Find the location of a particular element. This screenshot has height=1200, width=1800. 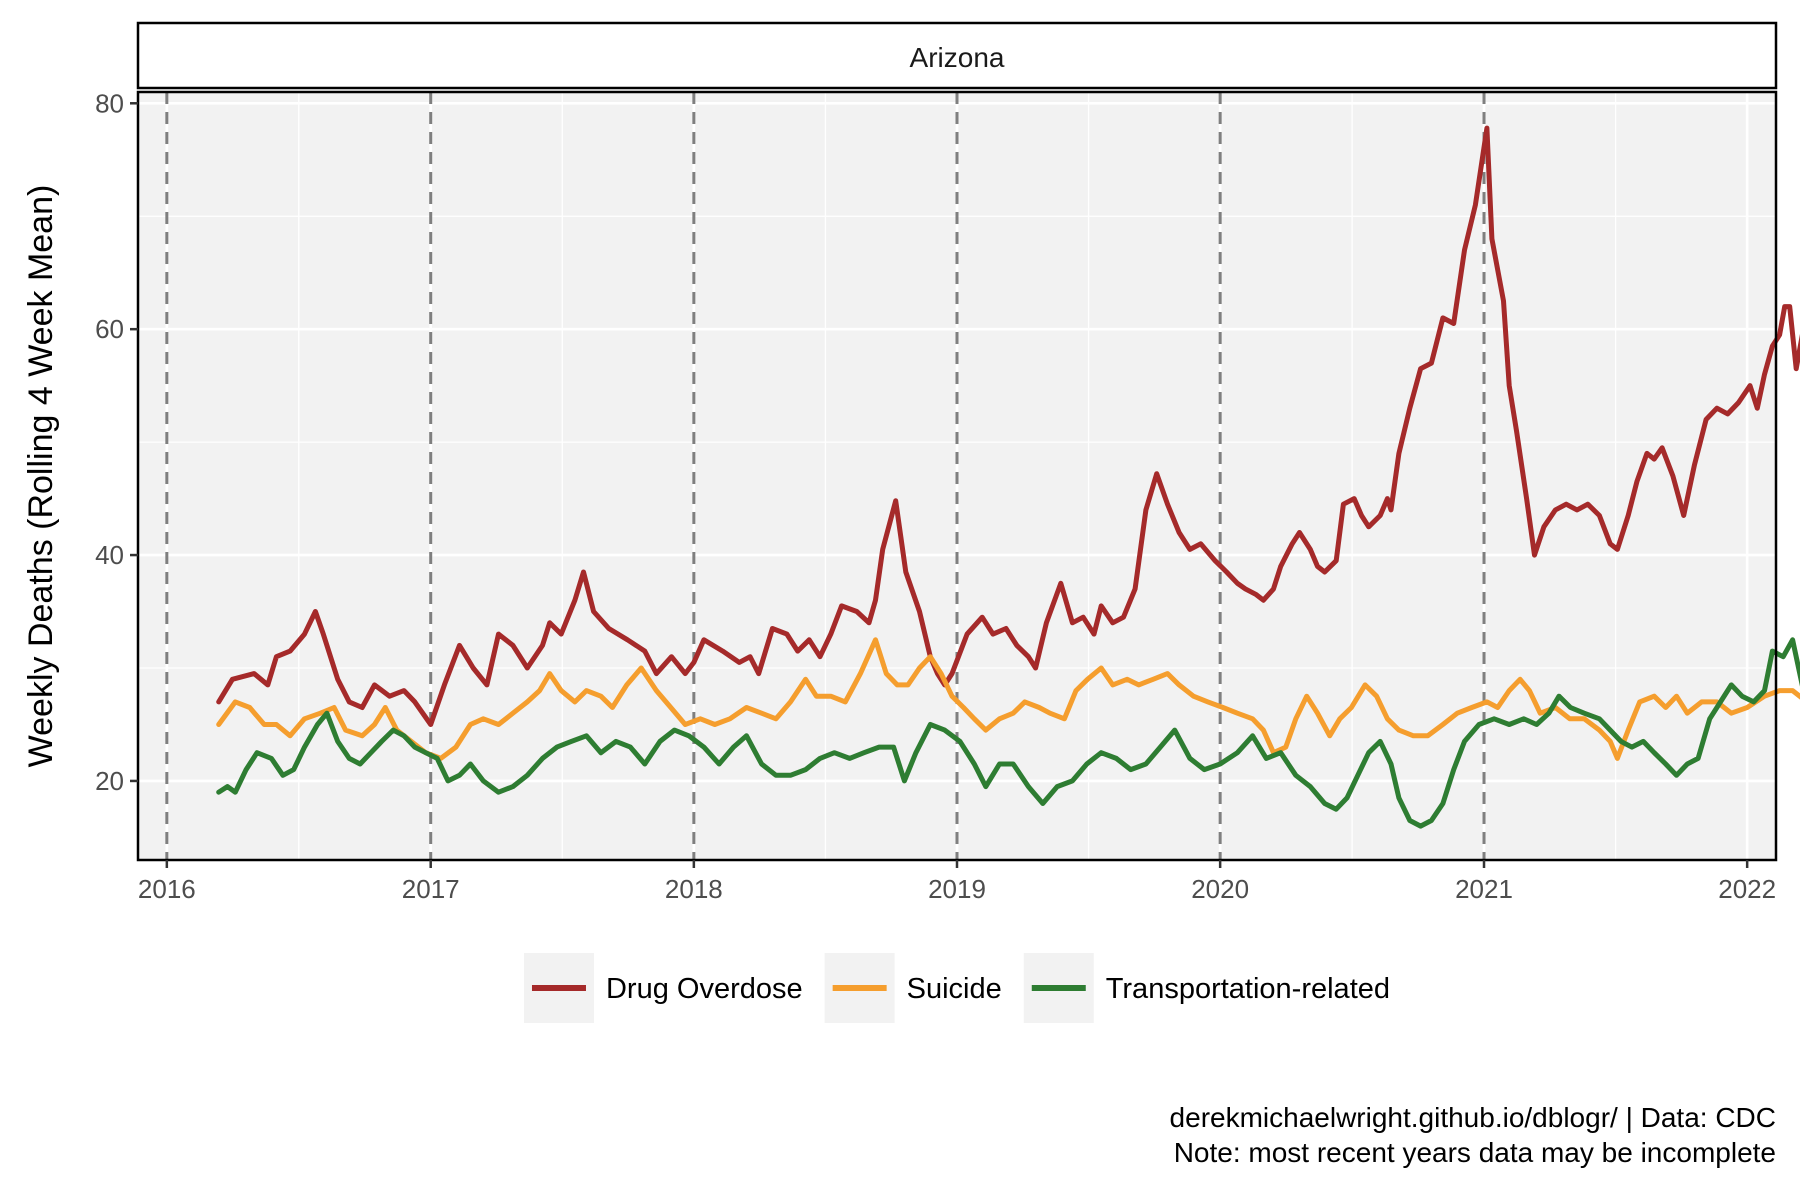

y-tick-label: 60 is located at coordinates (109, 329).